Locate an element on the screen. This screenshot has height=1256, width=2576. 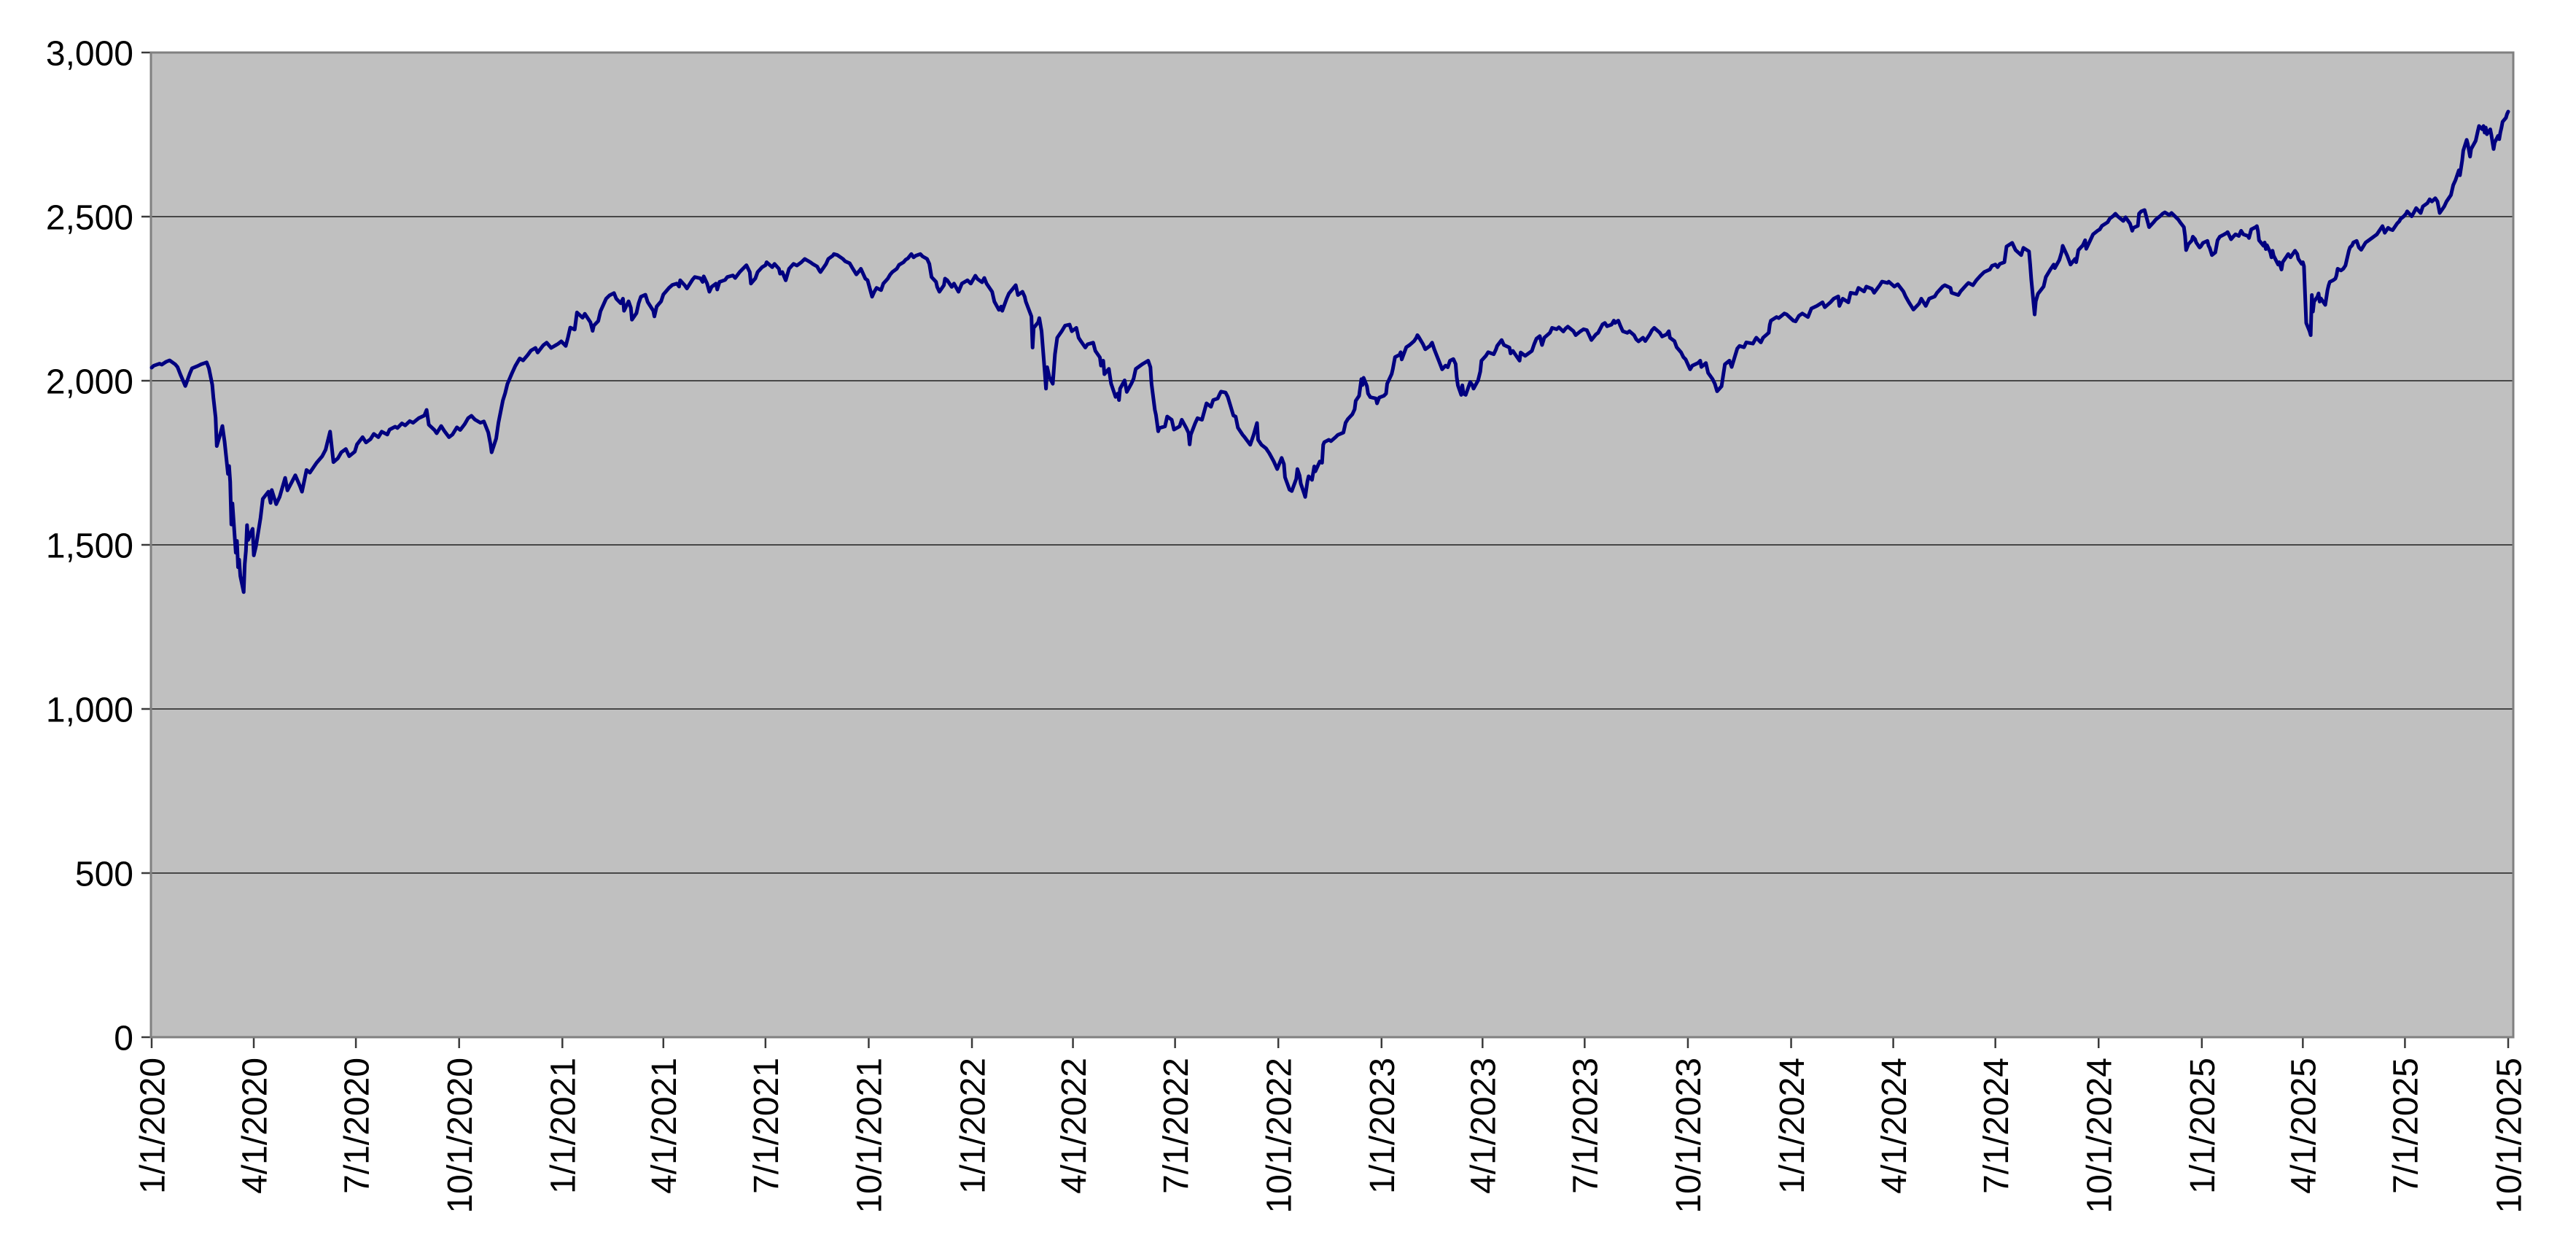
x-tick-label: 10/1/2021 is located at coordinates (870, 1136).